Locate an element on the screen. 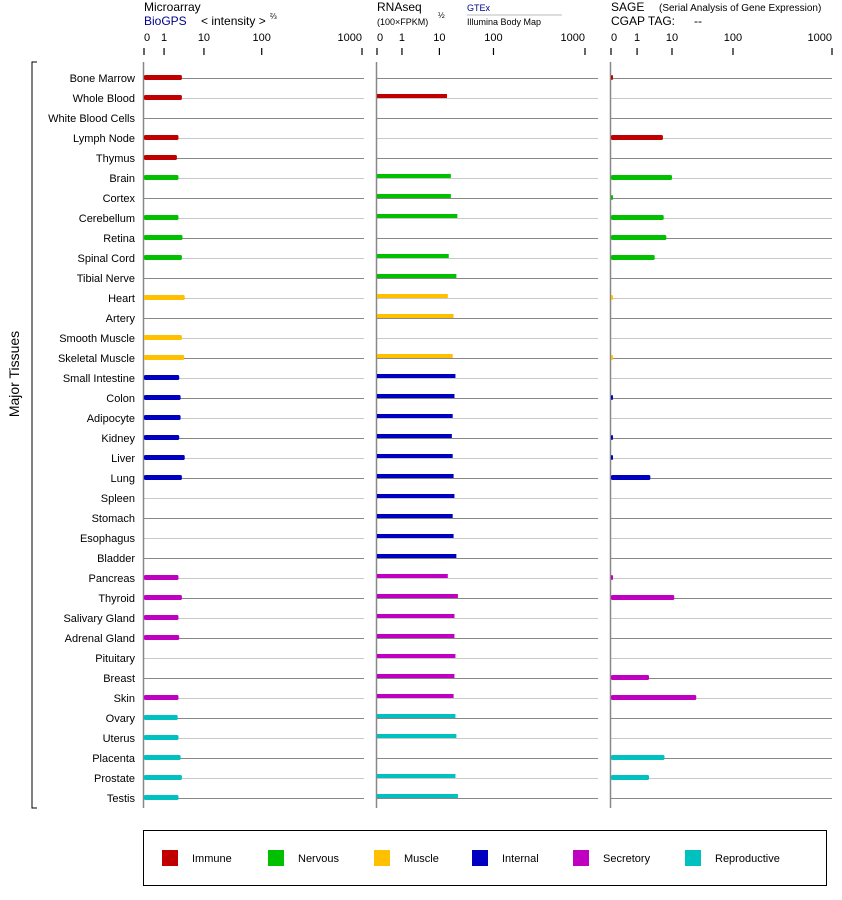  bar-skin is located at coordinates (415, 696).